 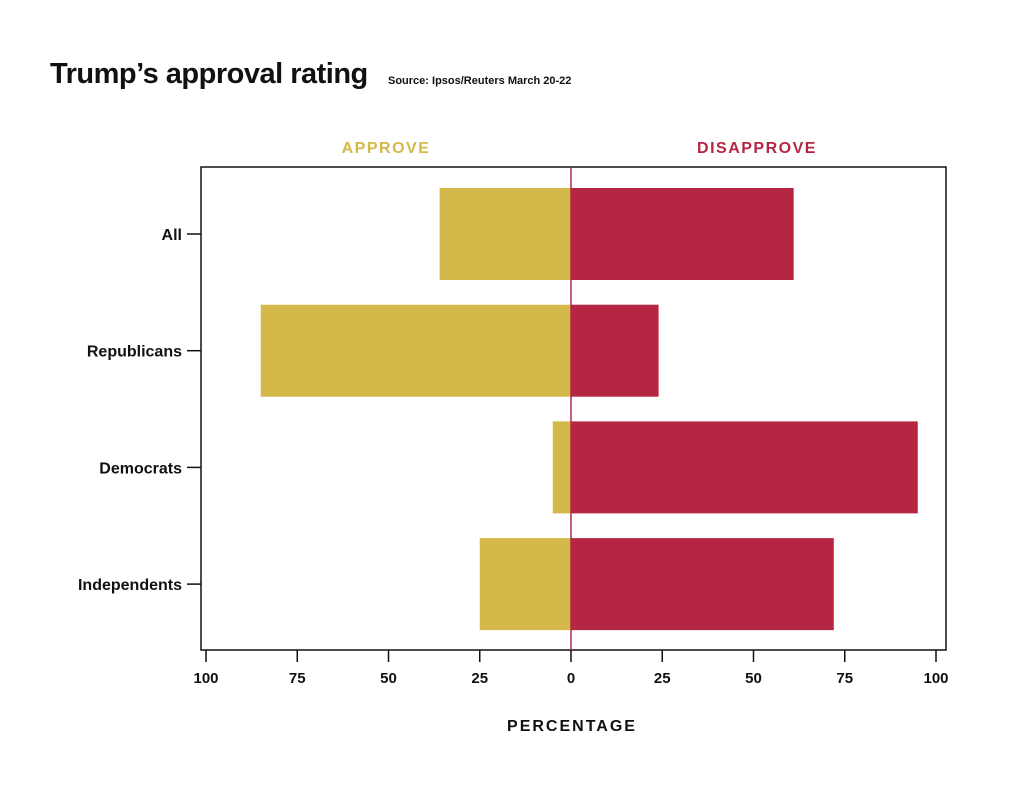 I want to click on bar-disapprove-democrats, so click(x=744, y=467).